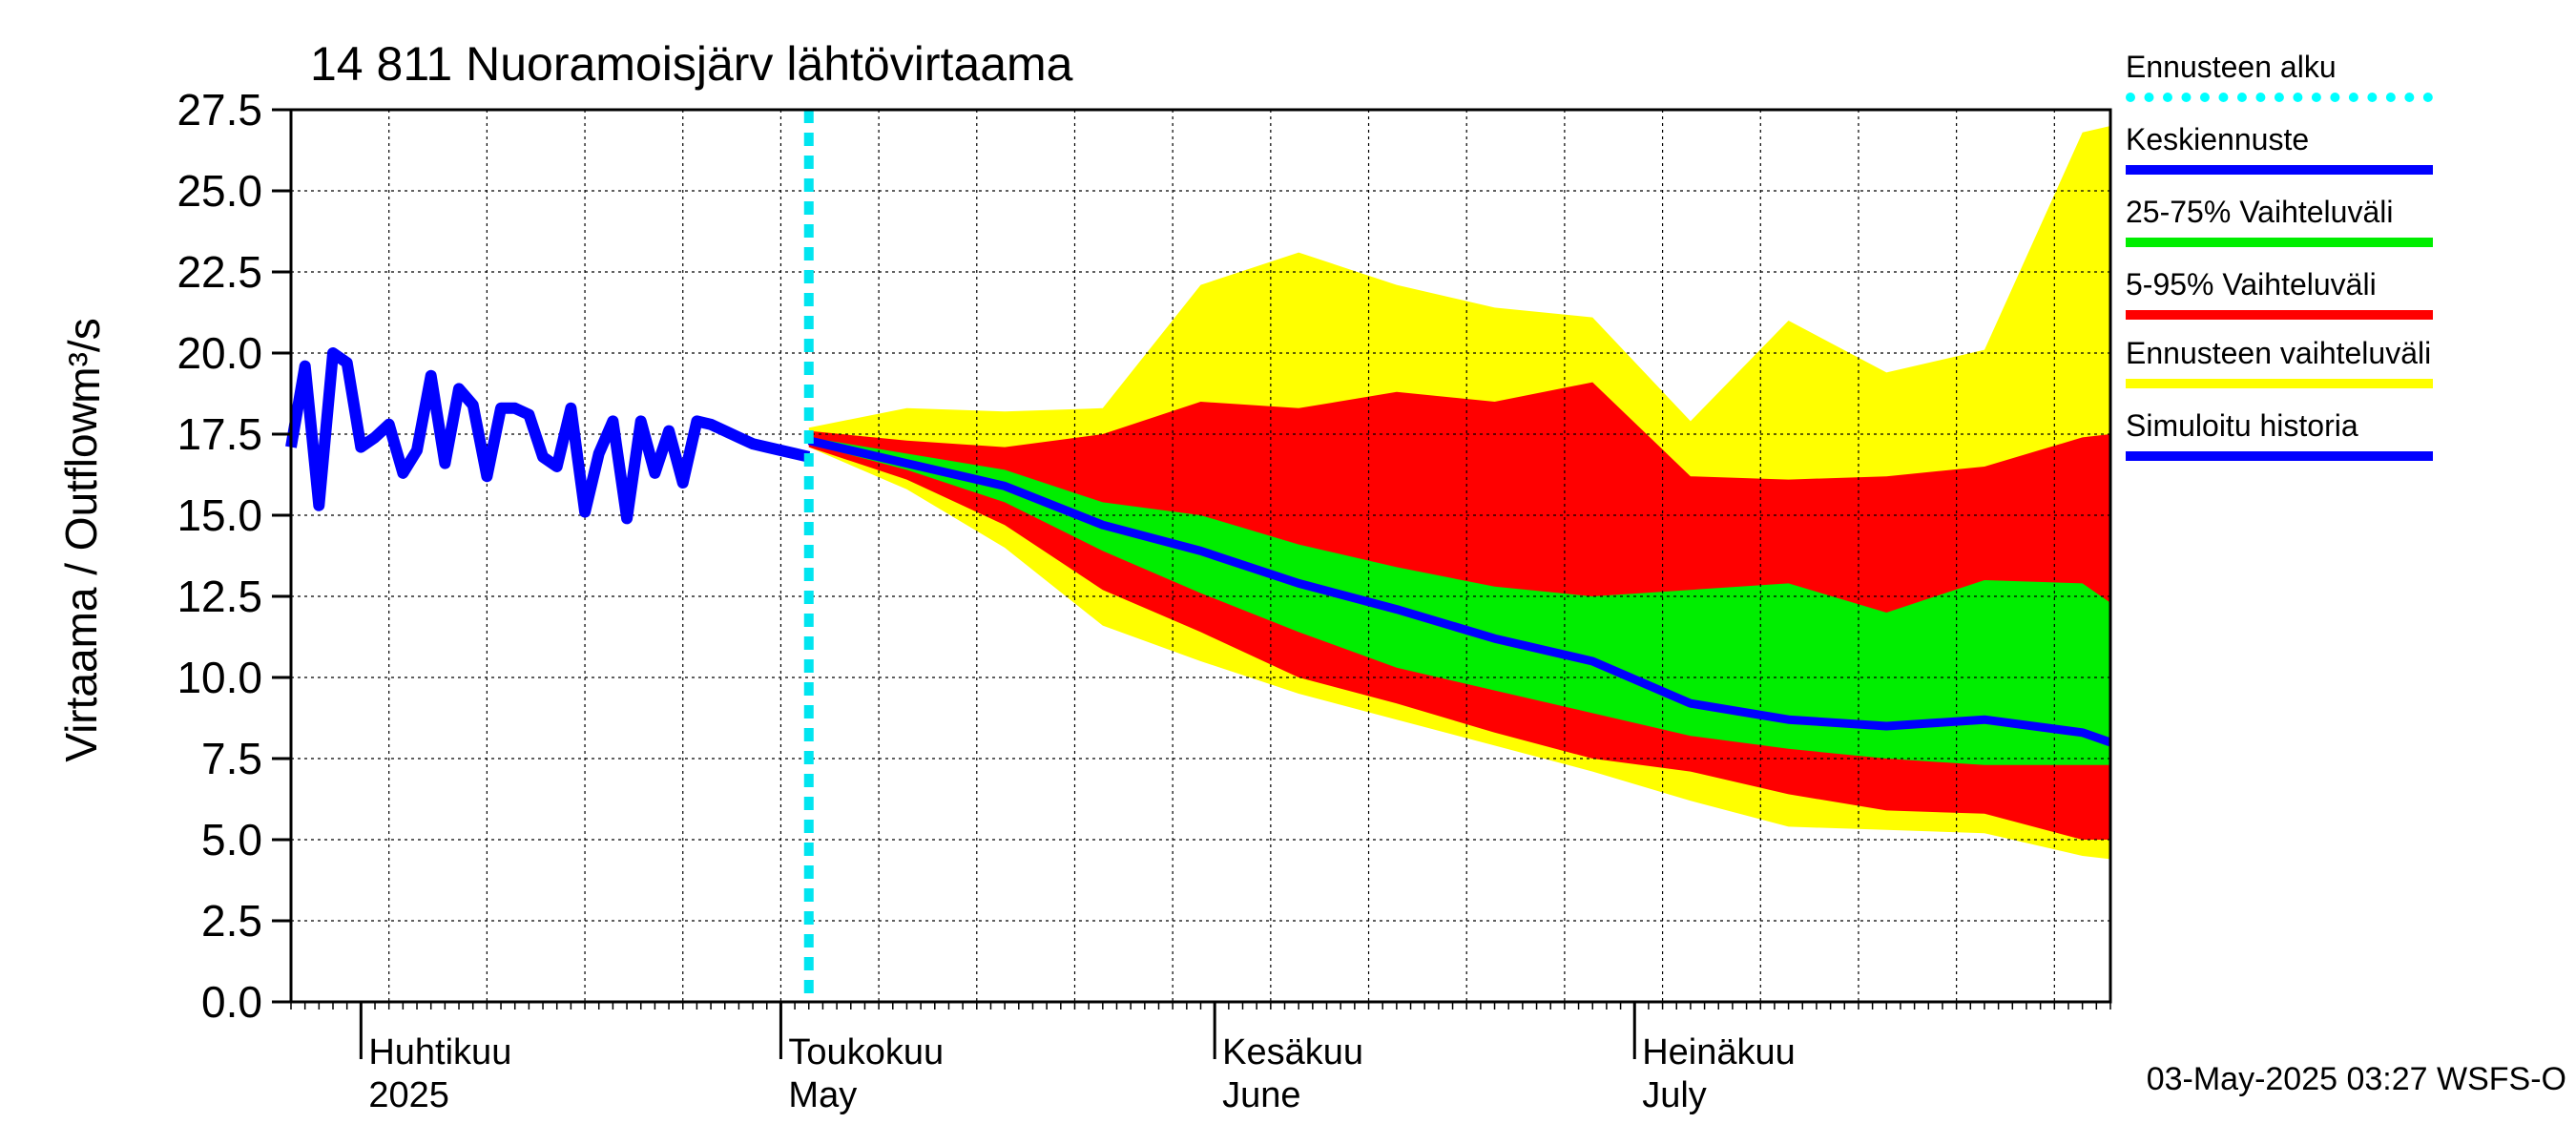 The width and height of the screenshot is (2576, 1145). Describe the element at coordinates (822, 1095) in the screenshot. I see `month-label-en: May` at that location.